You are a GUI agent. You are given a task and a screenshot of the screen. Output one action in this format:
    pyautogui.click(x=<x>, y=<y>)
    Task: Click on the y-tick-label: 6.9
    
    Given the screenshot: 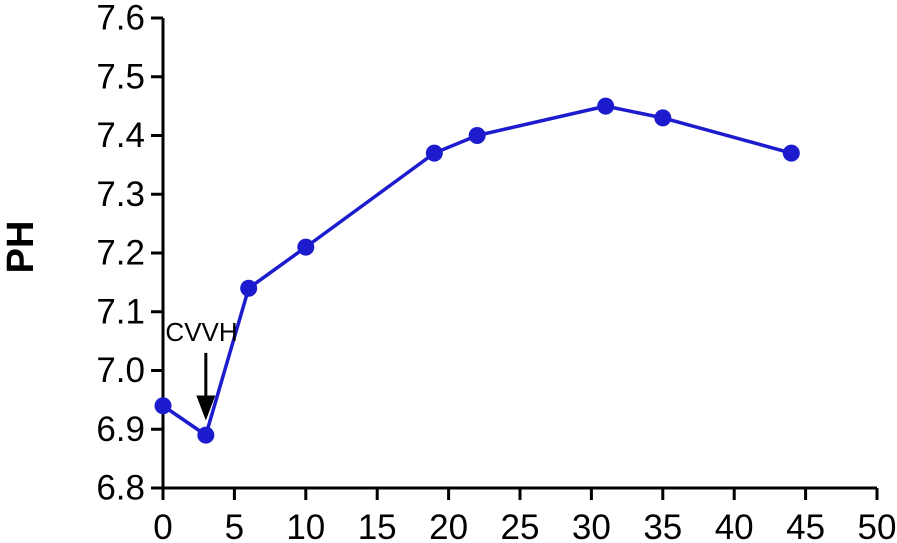 What is the action you would take?
    pyautogui.click(x=120, y=429)
    